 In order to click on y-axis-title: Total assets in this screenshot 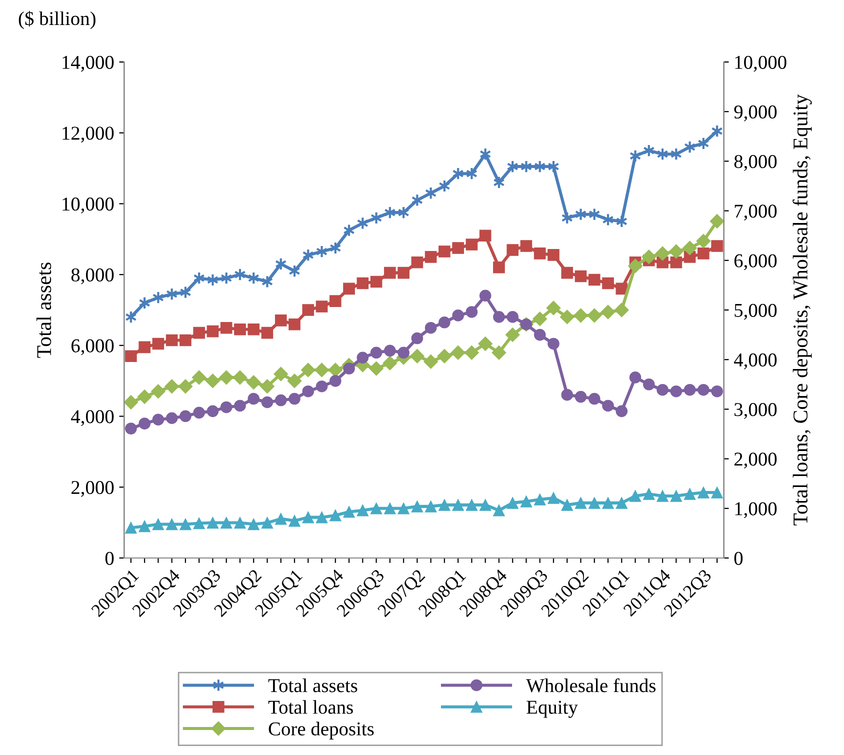, I will do `click(44, 310)`.